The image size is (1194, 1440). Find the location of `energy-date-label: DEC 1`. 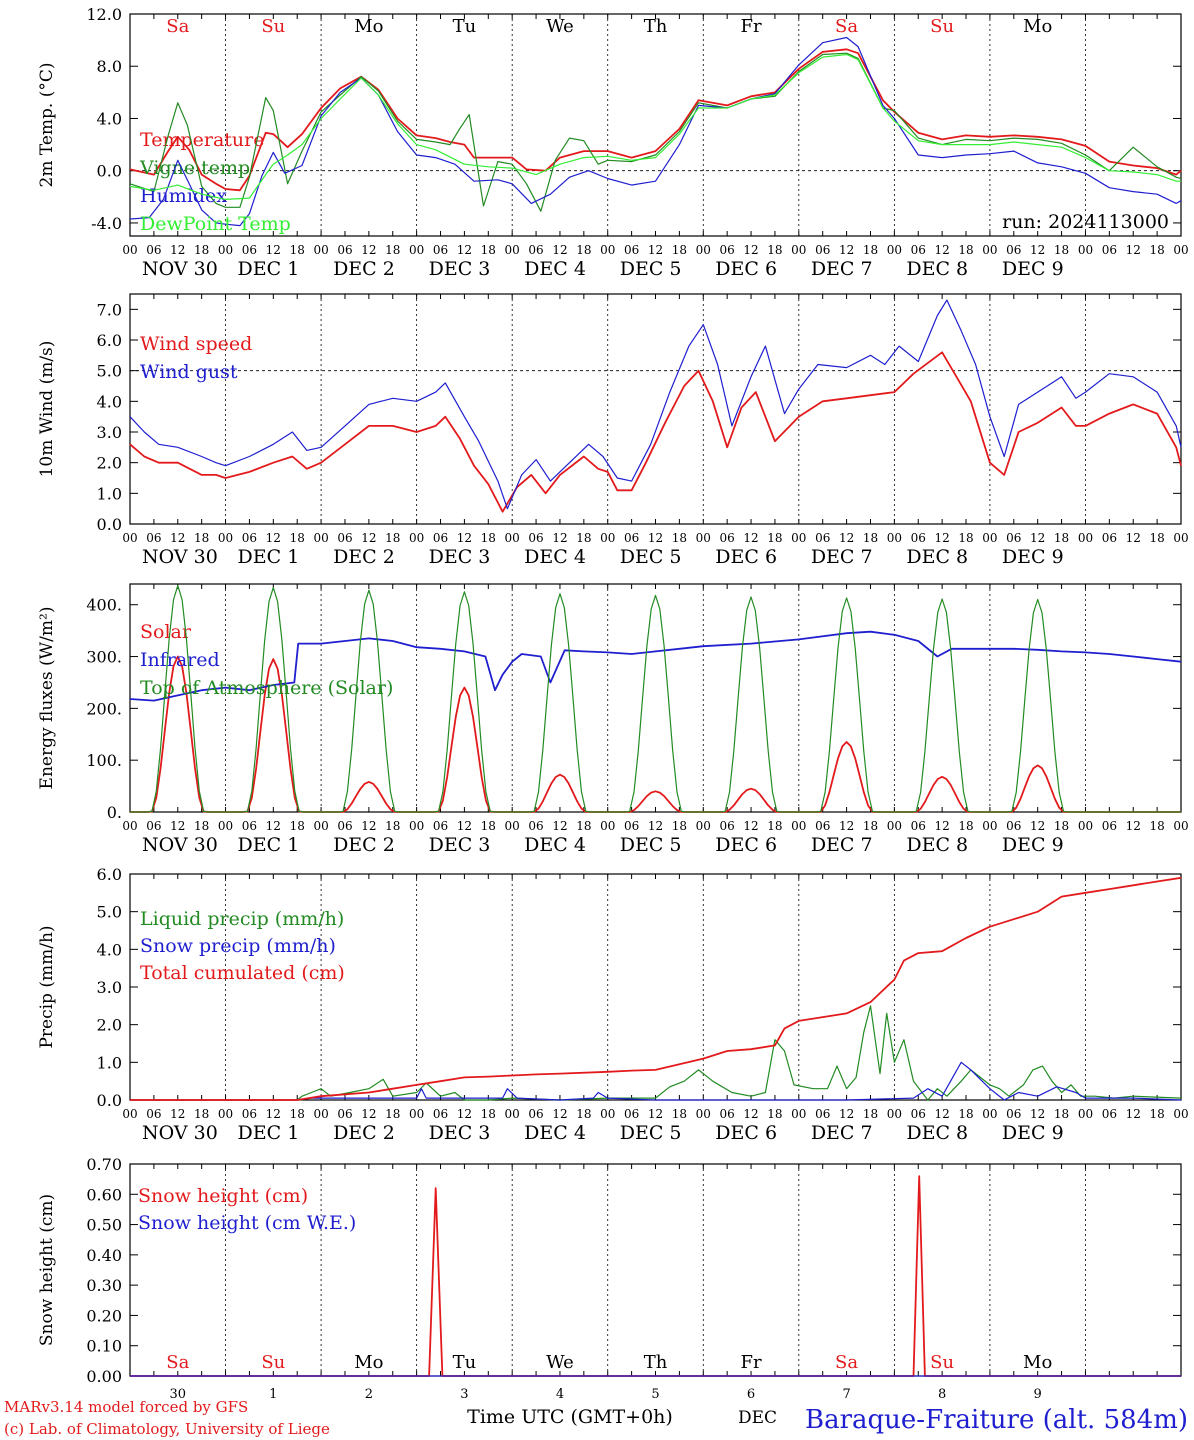

energy-date-label: DEC 1 is located at coordinates (269, 845).